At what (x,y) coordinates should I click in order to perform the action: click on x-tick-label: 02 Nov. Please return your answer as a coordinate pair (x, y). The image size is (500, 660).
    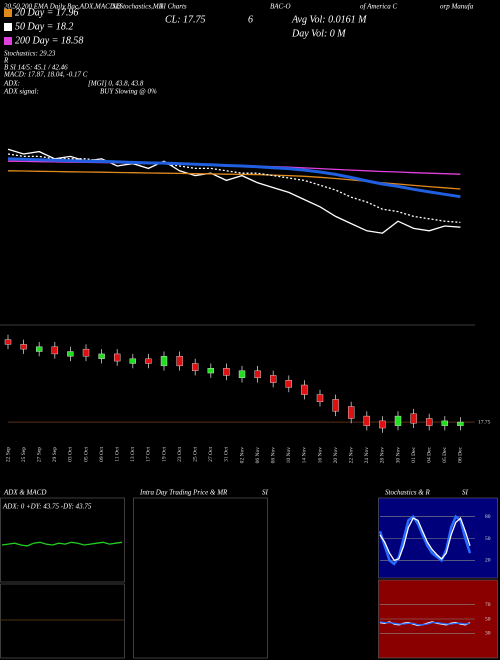
    Looking at the image, I should click on (242, 455).